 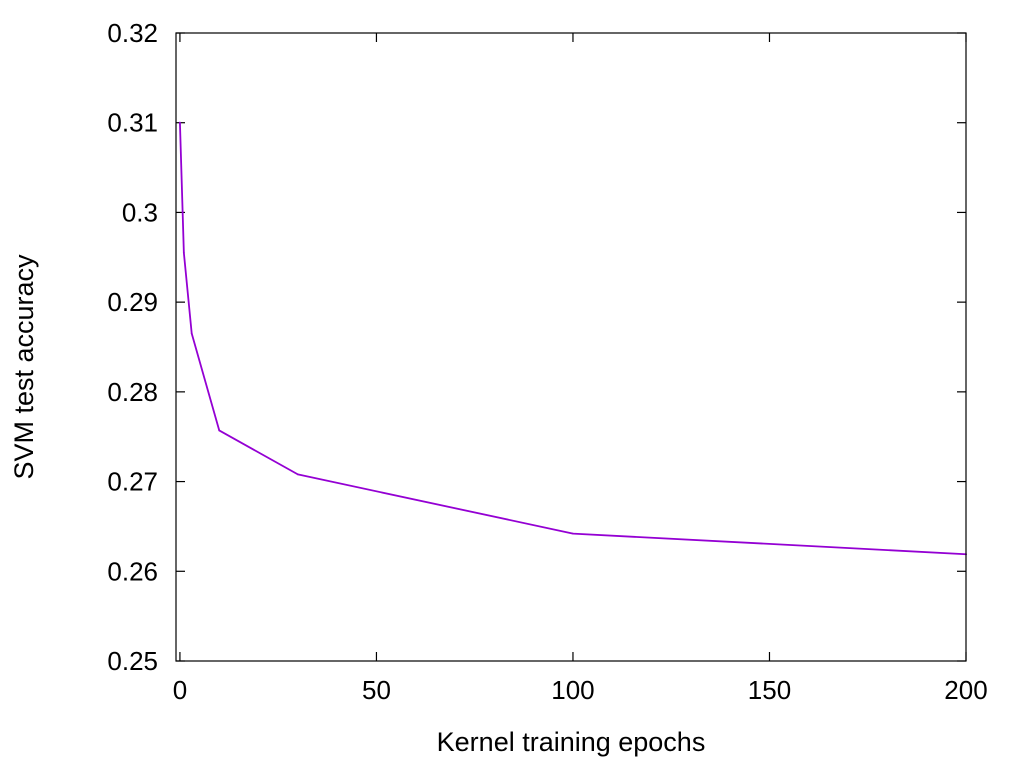 I want to click on x-tick-label: 0, so click(x=180, y=690).